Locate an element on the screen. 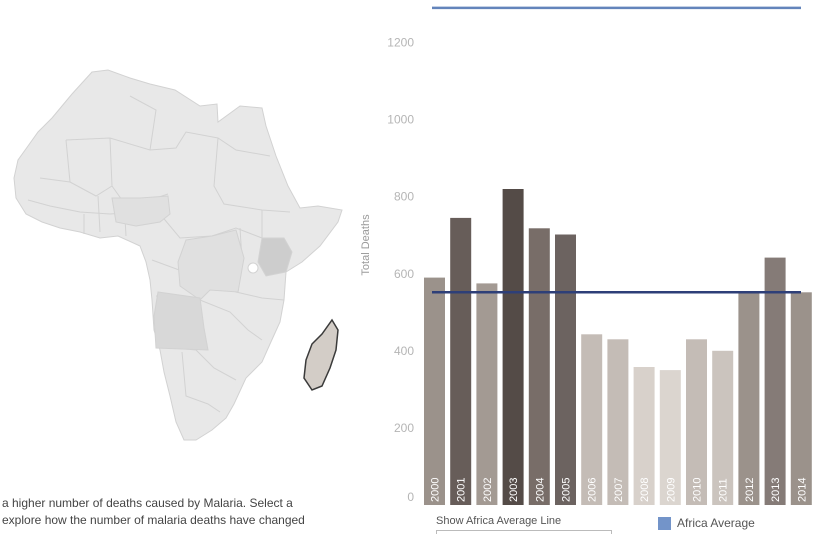  x-tick-label: 2007 is located at coordinates (619, 490).